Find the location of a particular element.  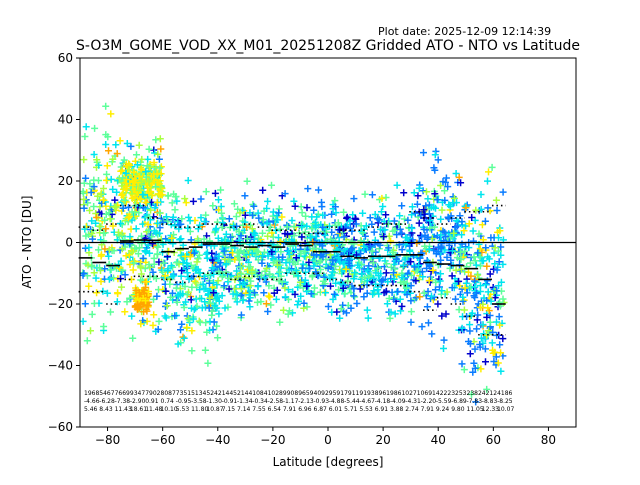

bin-stat-text: -1.34 is located at coordinates (245, 401).